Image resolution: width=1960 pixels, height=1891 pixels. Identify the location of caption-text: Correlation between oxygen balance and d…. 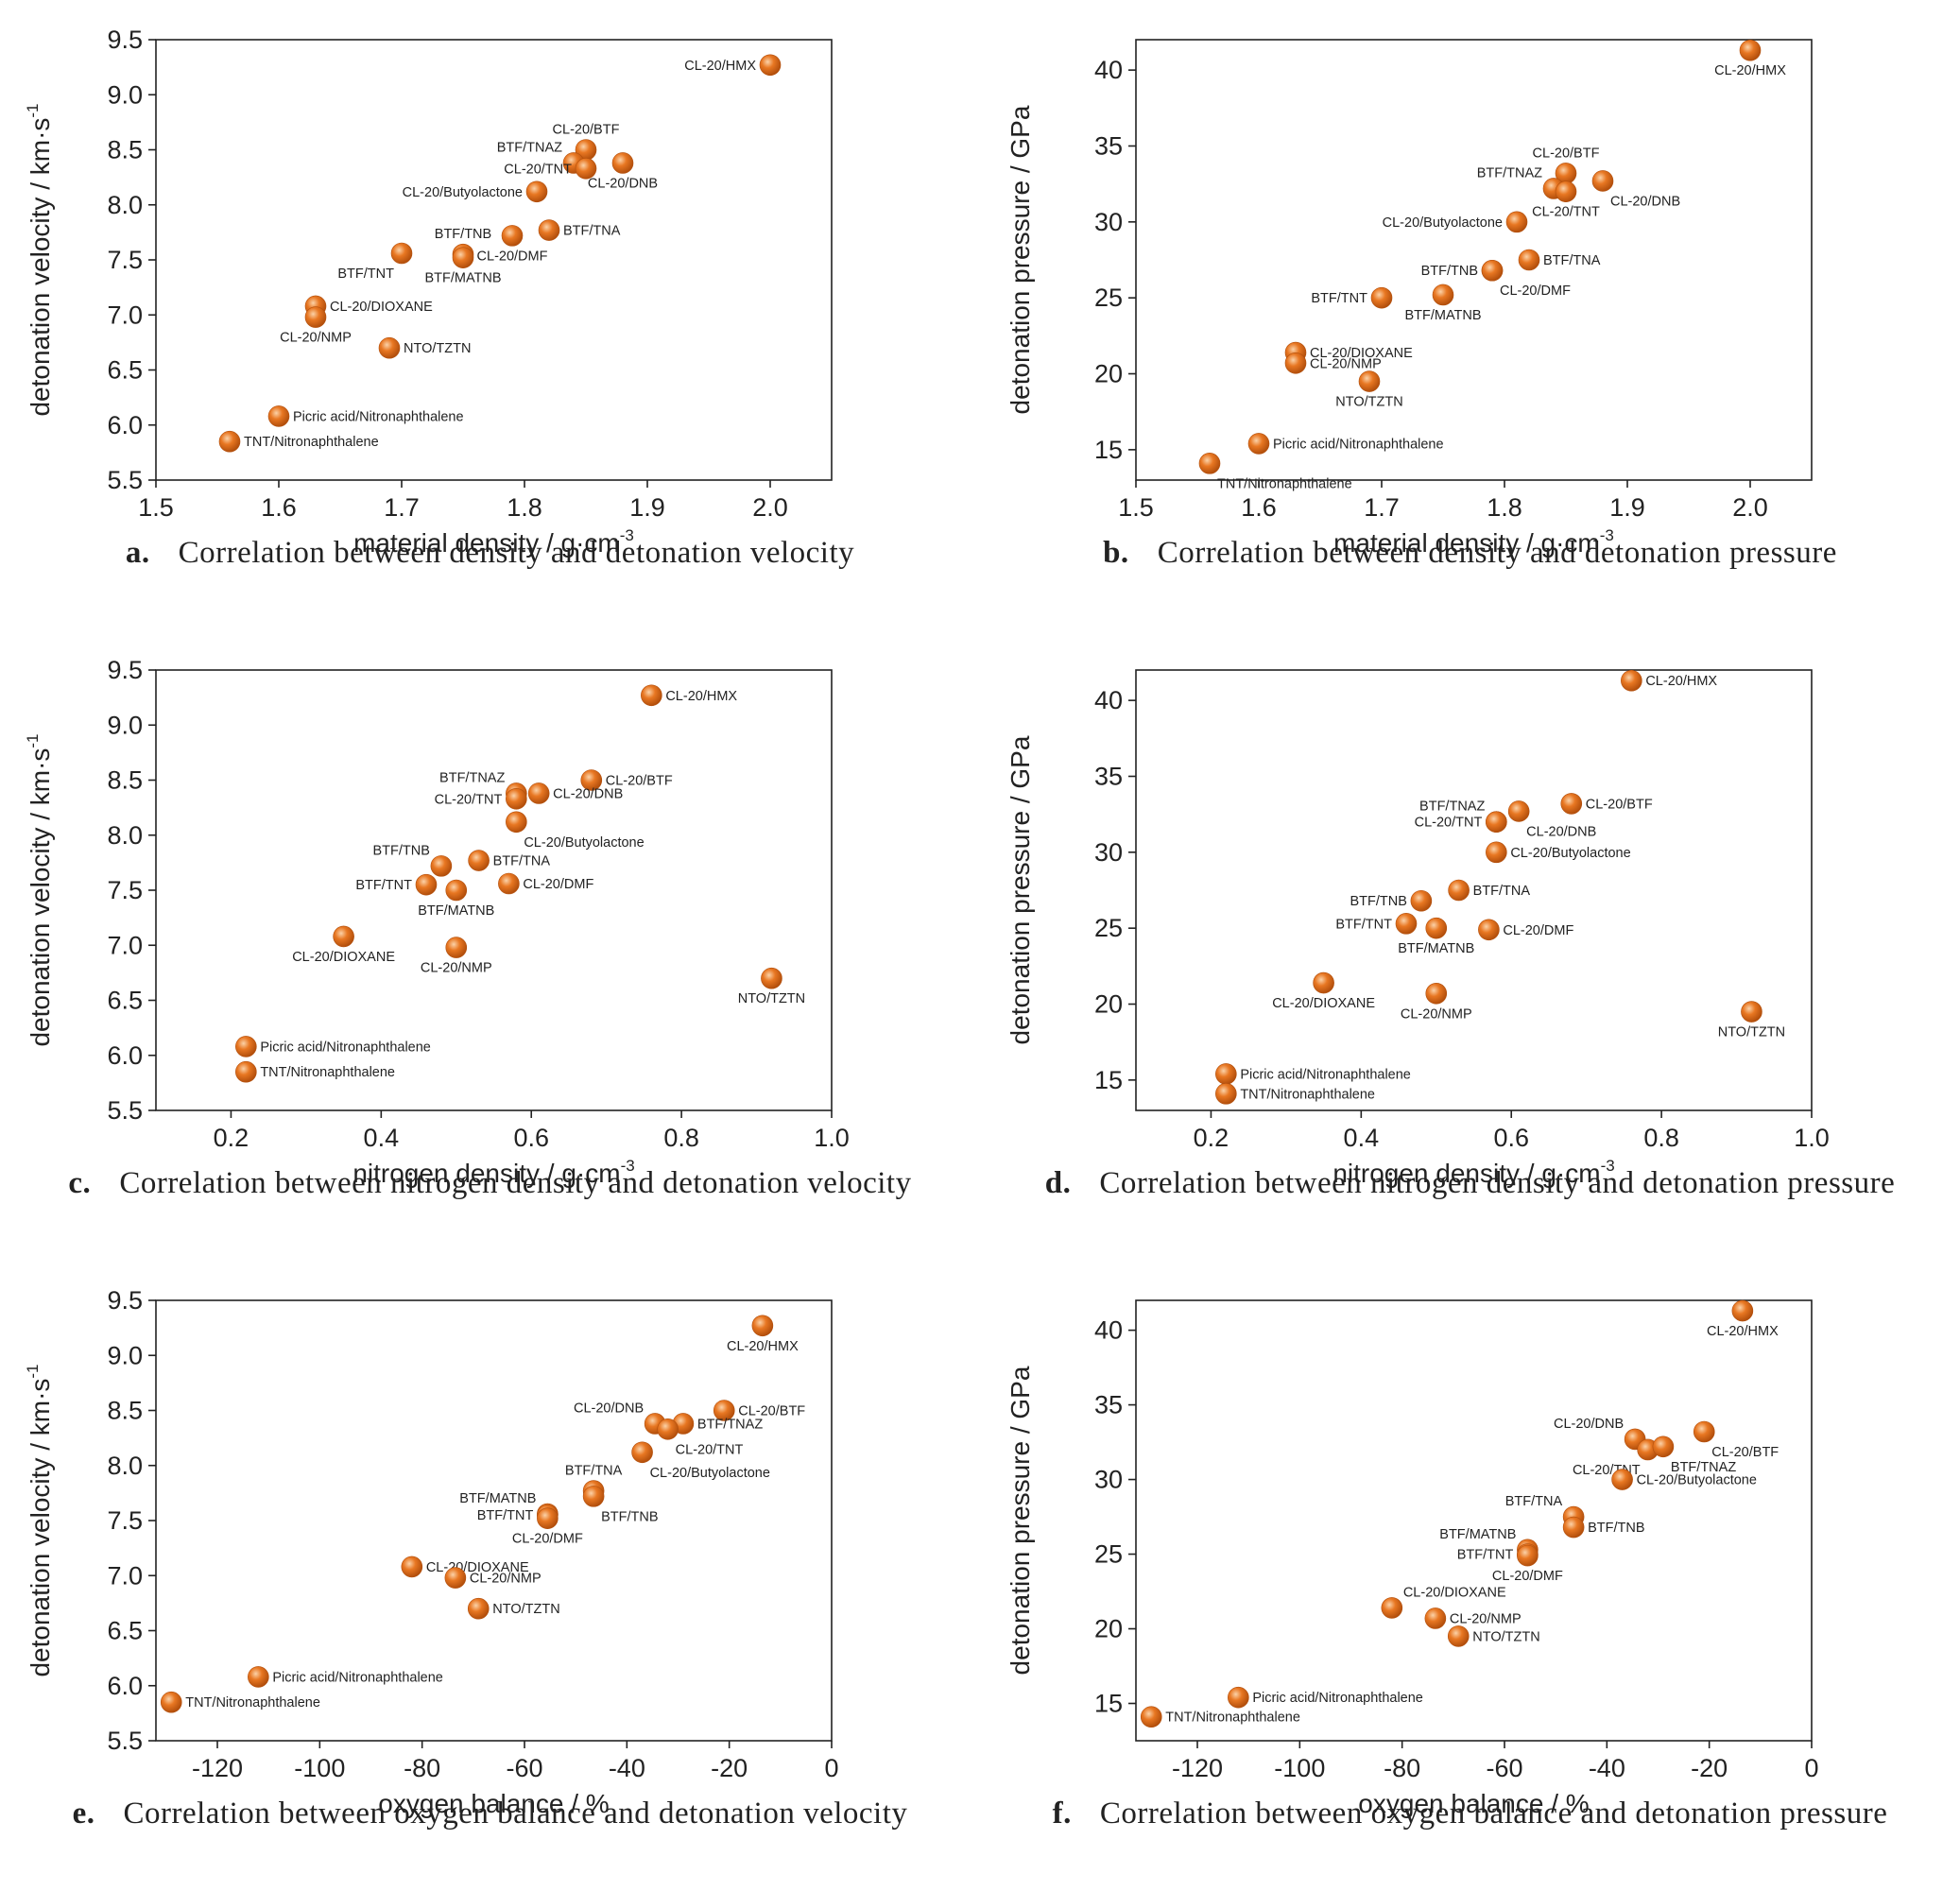
(1493, 1814).